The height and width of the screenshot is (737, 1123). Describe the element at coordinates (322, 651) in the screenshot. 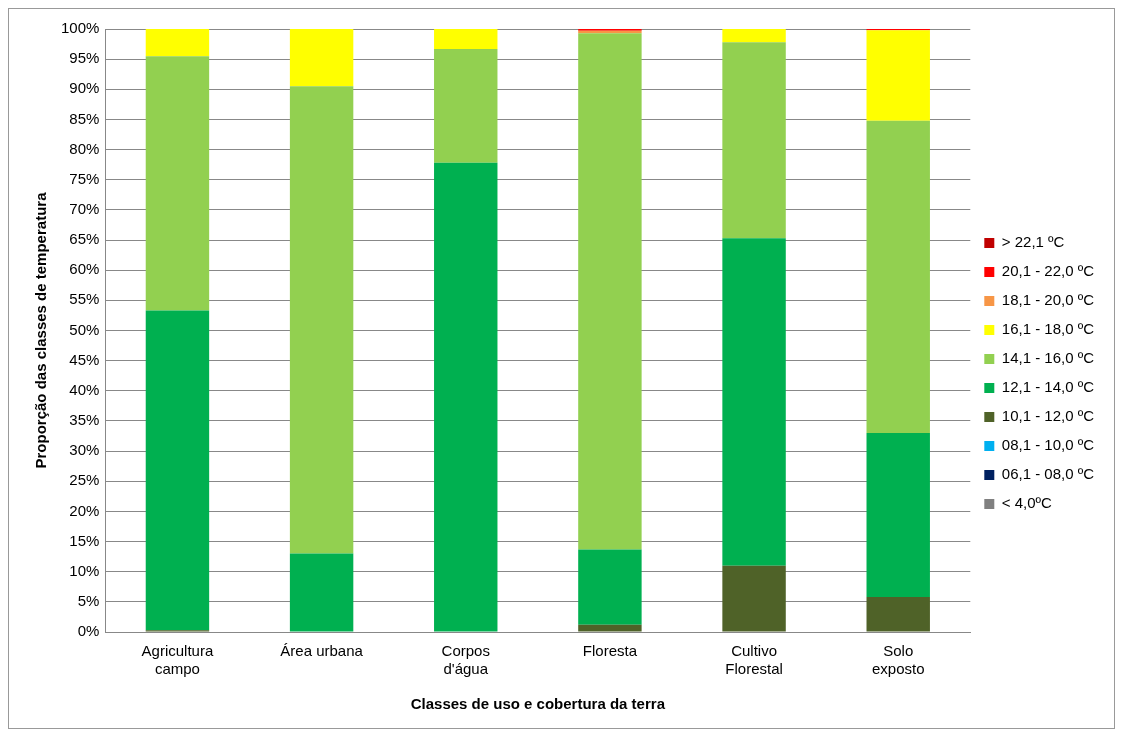

I see `x-tick-label: Área urbana` at that location.